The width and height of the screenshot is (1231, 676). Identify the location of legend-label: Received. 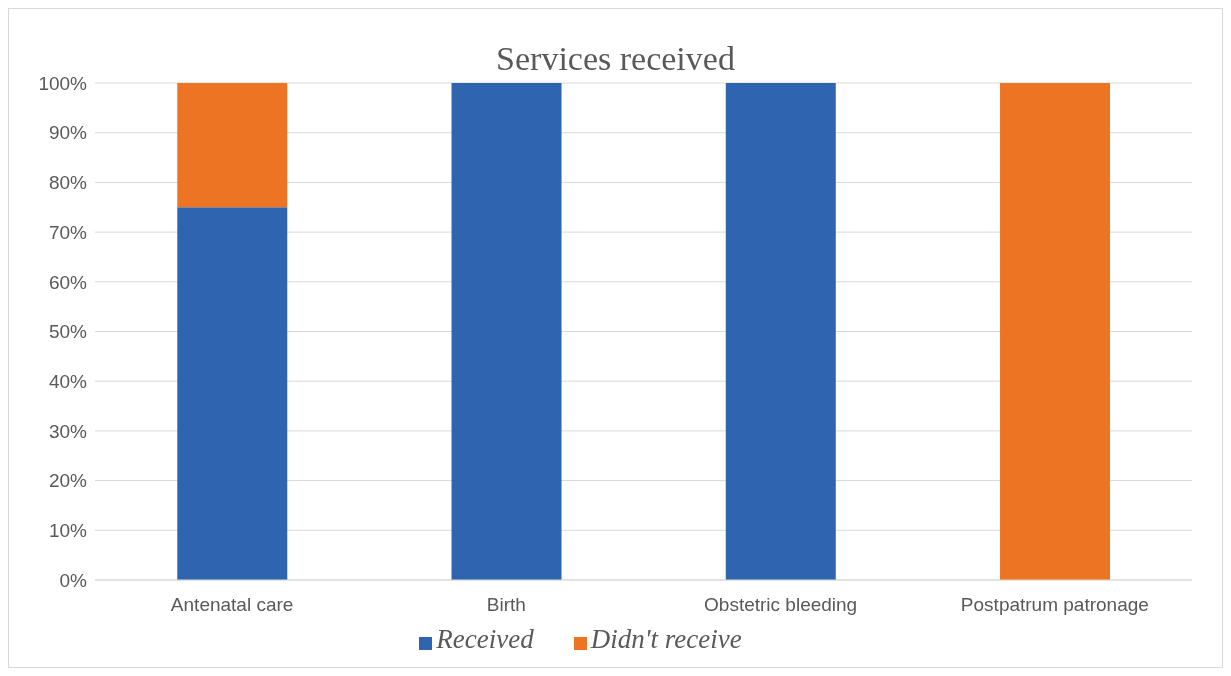
(485, 639).